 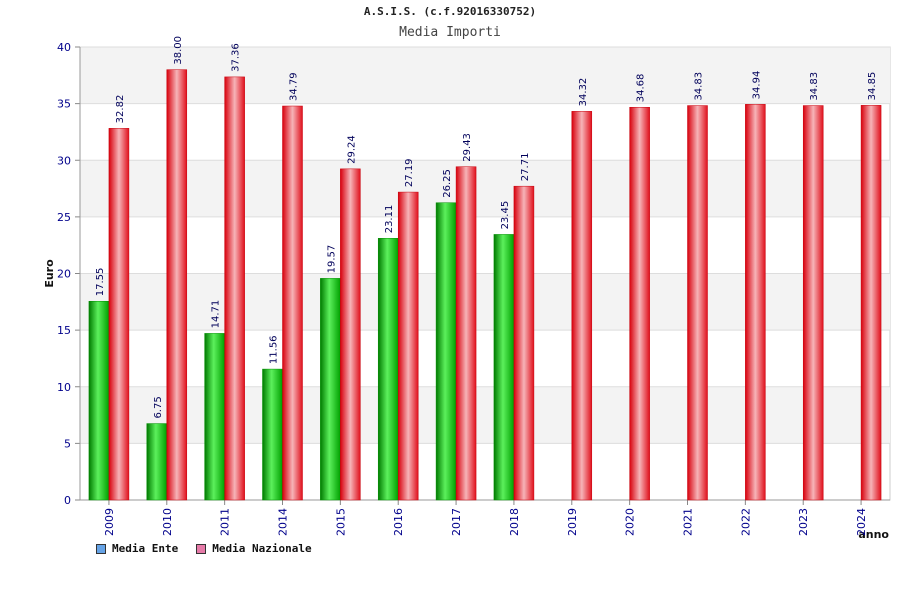 What do you see at coordinates (641, 88) in the screenshot?
I see `data-label: 34.68` at bounding box center [641, 88].